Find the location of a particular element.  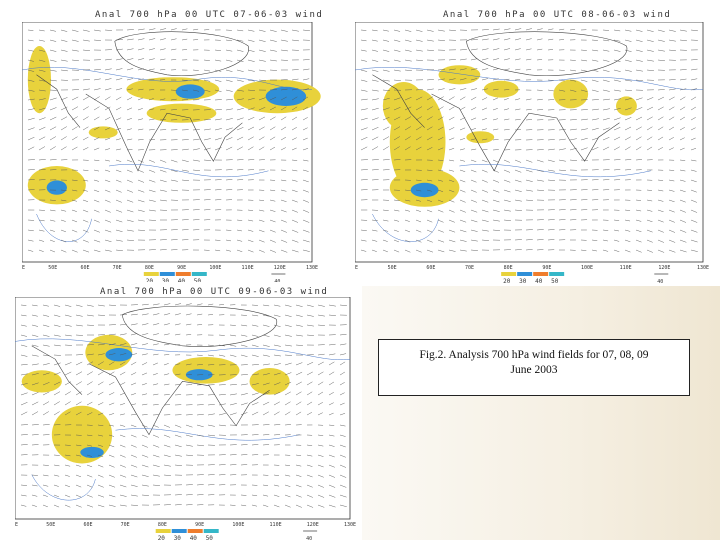

caption-line-2: June 2003 is located at coordinates (534, 370).